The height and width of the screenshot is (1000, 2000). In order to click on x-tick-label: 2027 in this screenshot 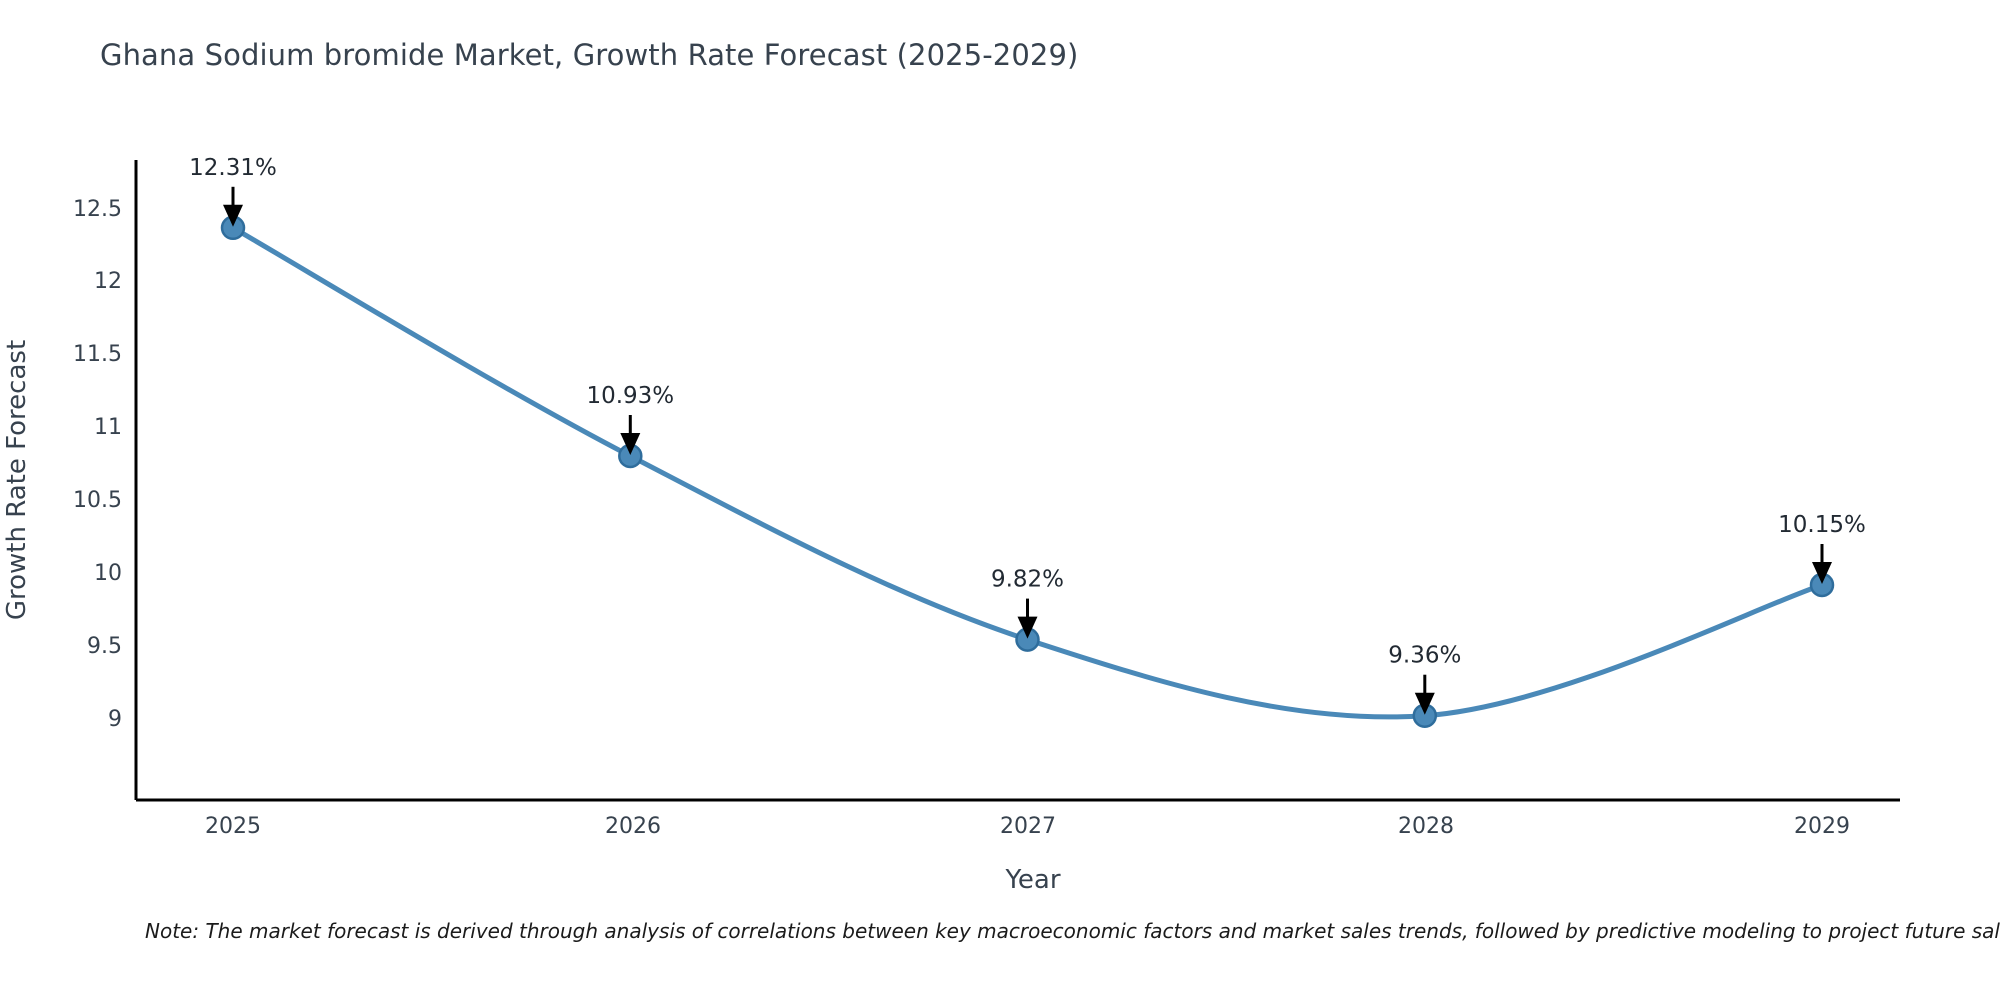, I will do `click(1028, 826)`.